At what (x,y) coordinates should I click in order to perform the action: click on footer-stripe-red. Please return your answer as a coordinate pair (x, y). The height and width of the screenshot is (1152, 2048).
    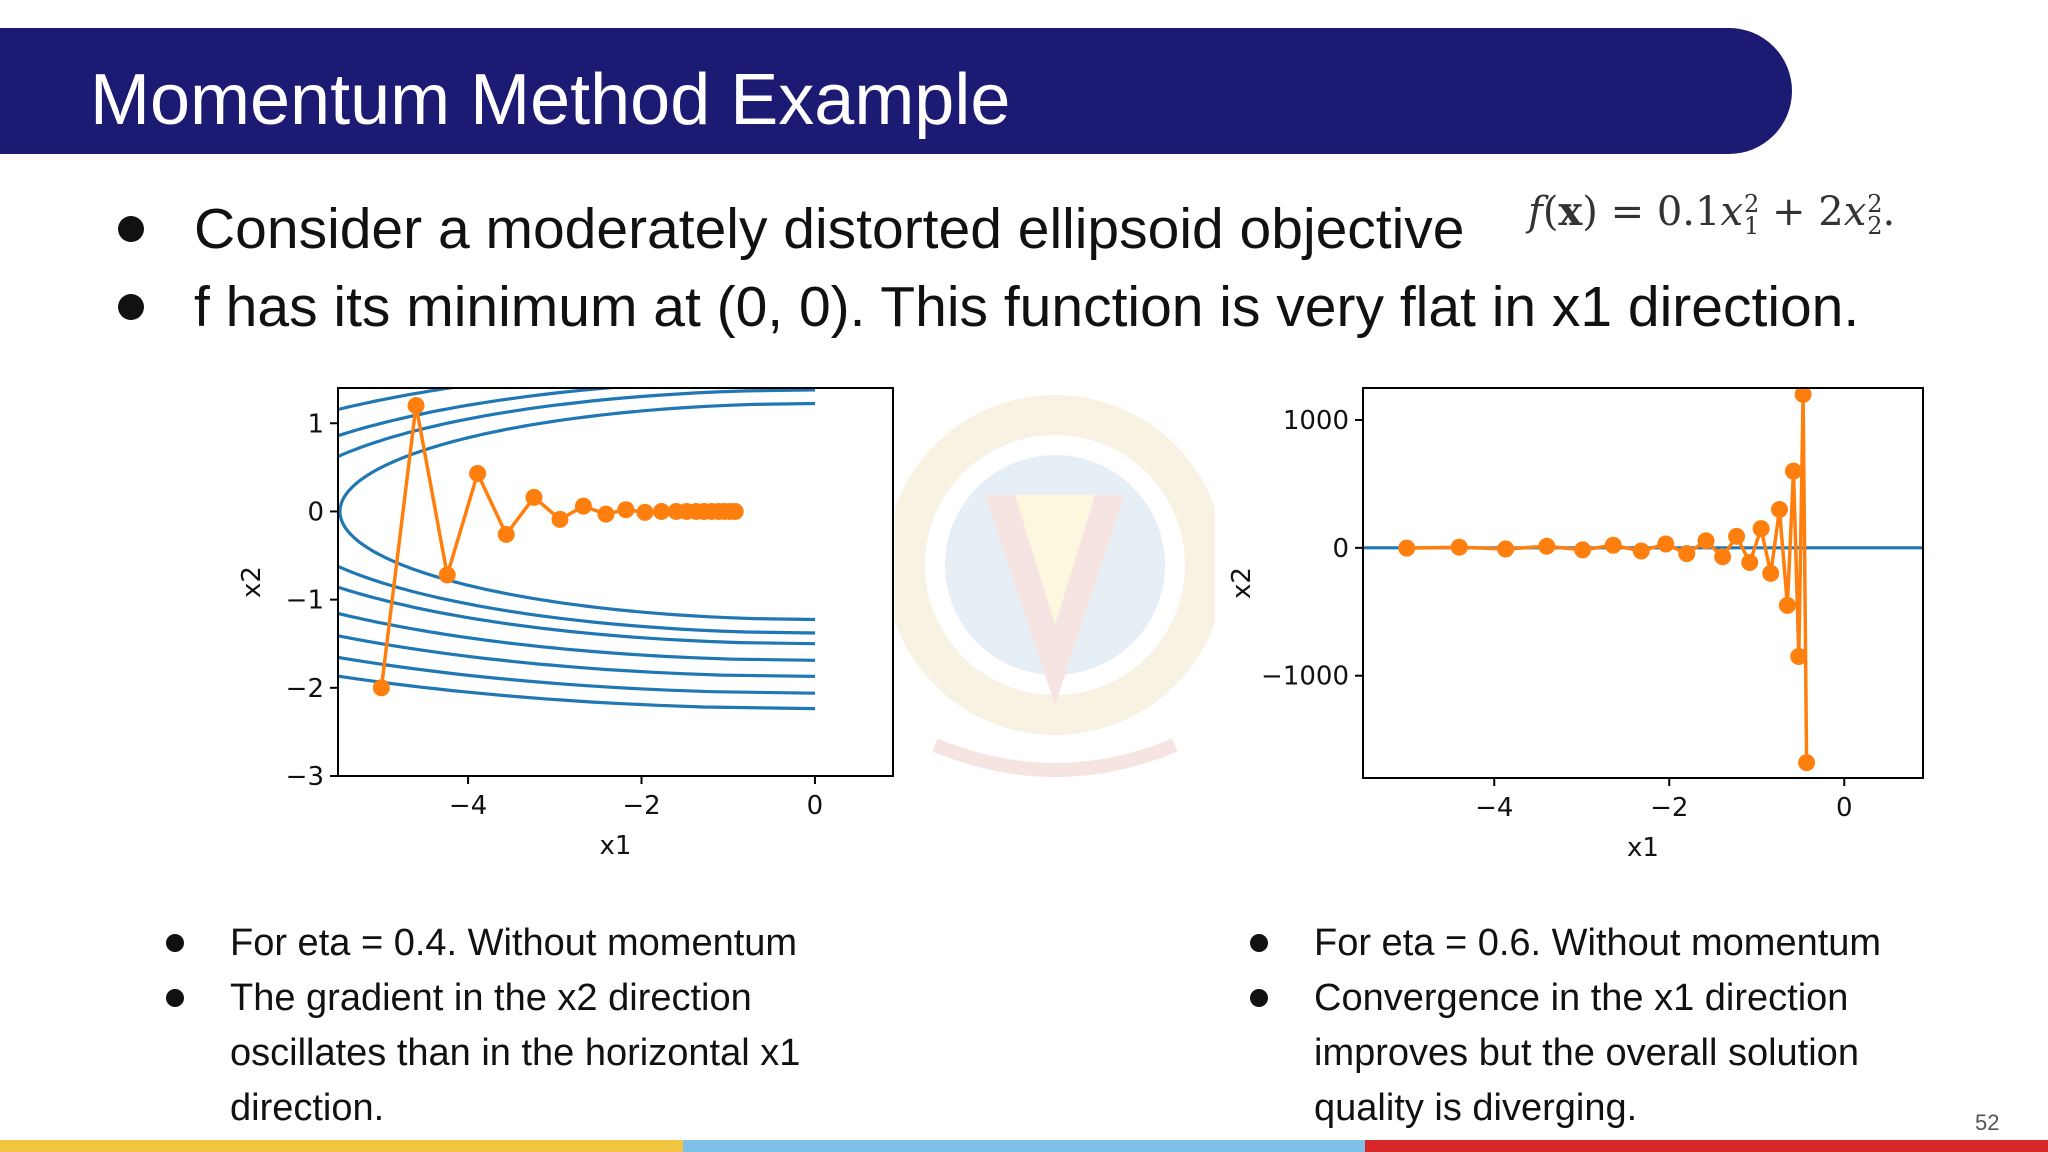
    Looking at the image, I should click on (1706, 1146).